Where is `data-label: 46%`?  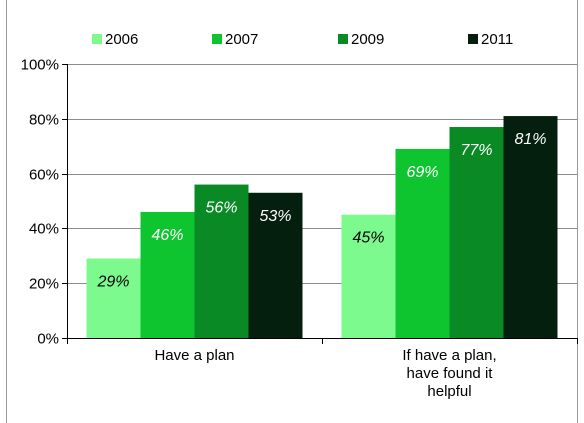 data-label: 46% is located at coordinates (167, 235).